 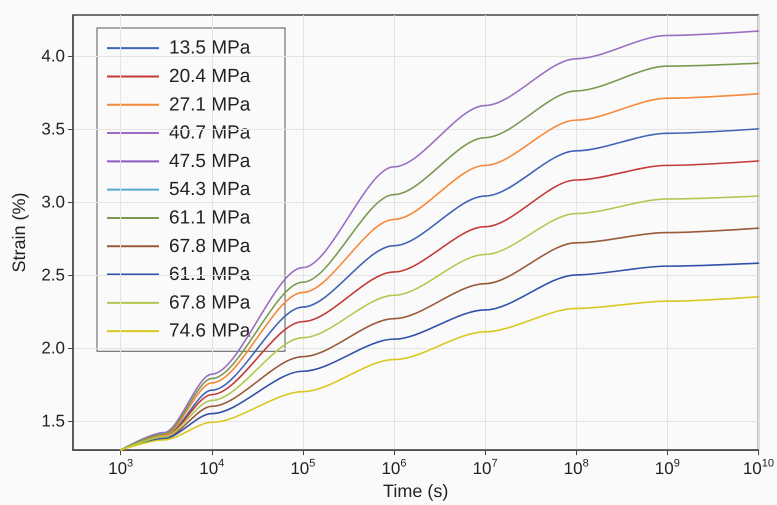 I want to click on legend-label: 13.5 MPa, so click(x=210, y=48).